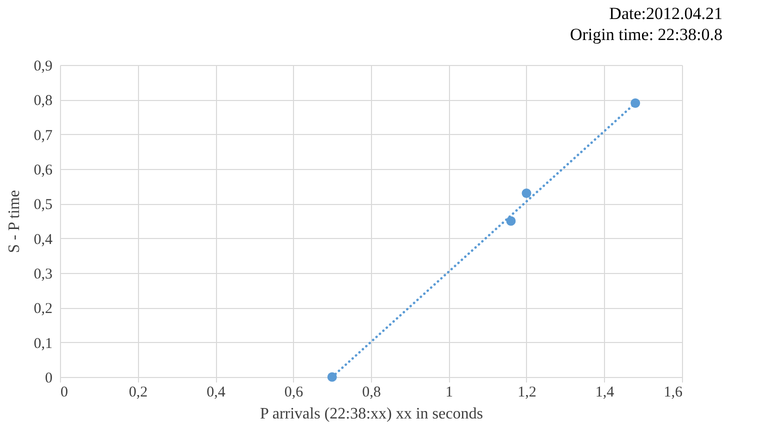  I want to click on x-tick-label: 0,2, so click(138, 392).